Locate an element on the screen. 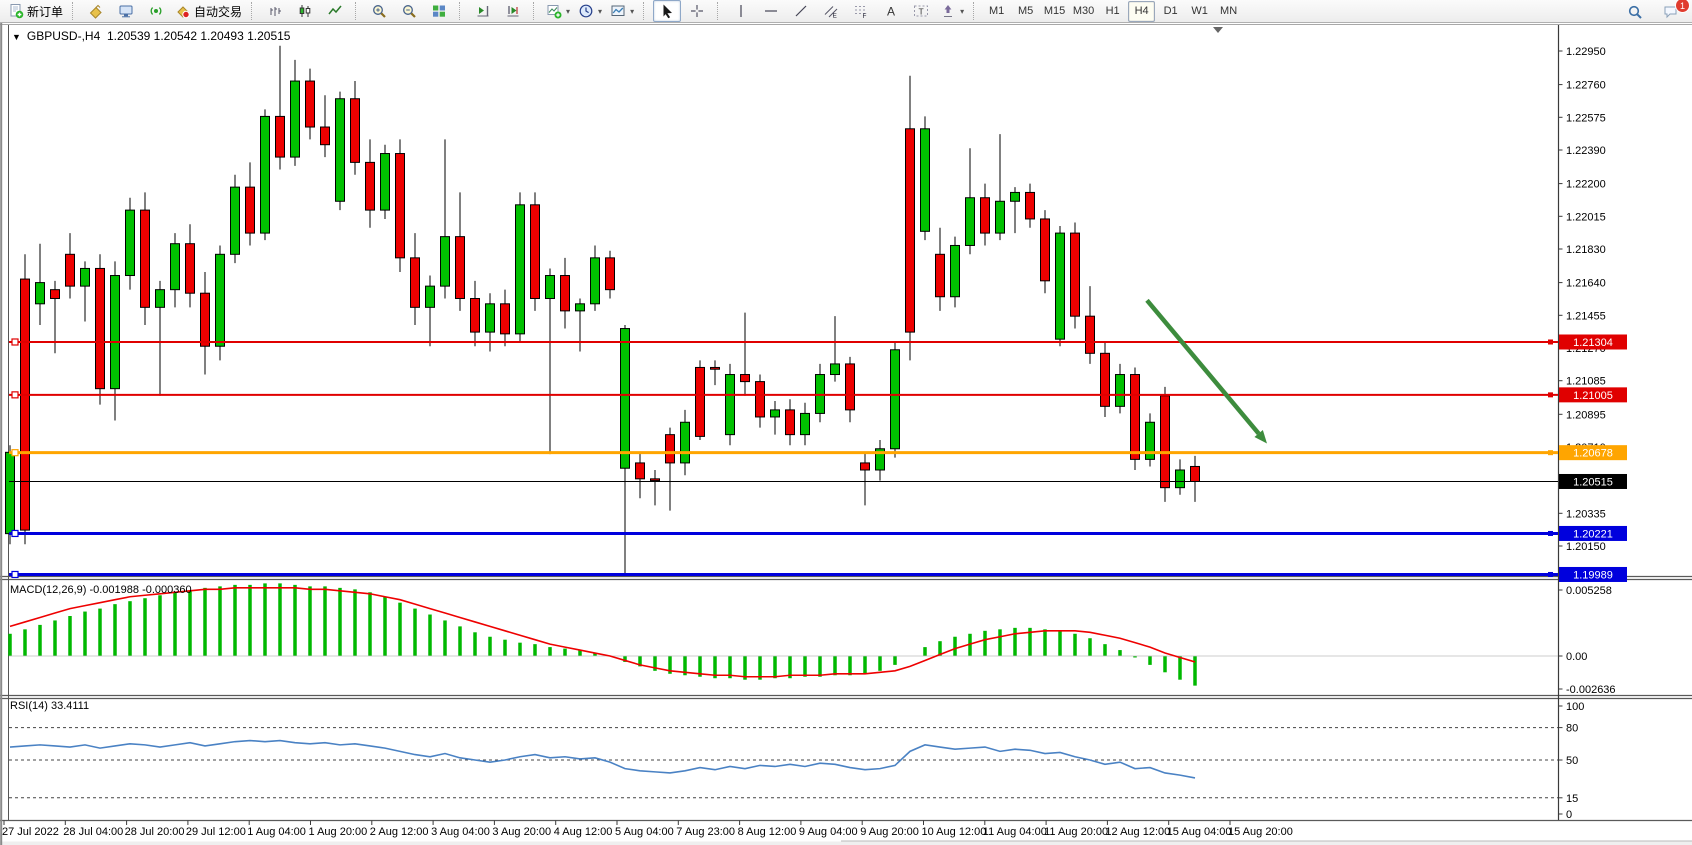 The height and width of the screenshot is (845, 1692). periods-dropdown: ▾ is located at coordinates (590, 11).